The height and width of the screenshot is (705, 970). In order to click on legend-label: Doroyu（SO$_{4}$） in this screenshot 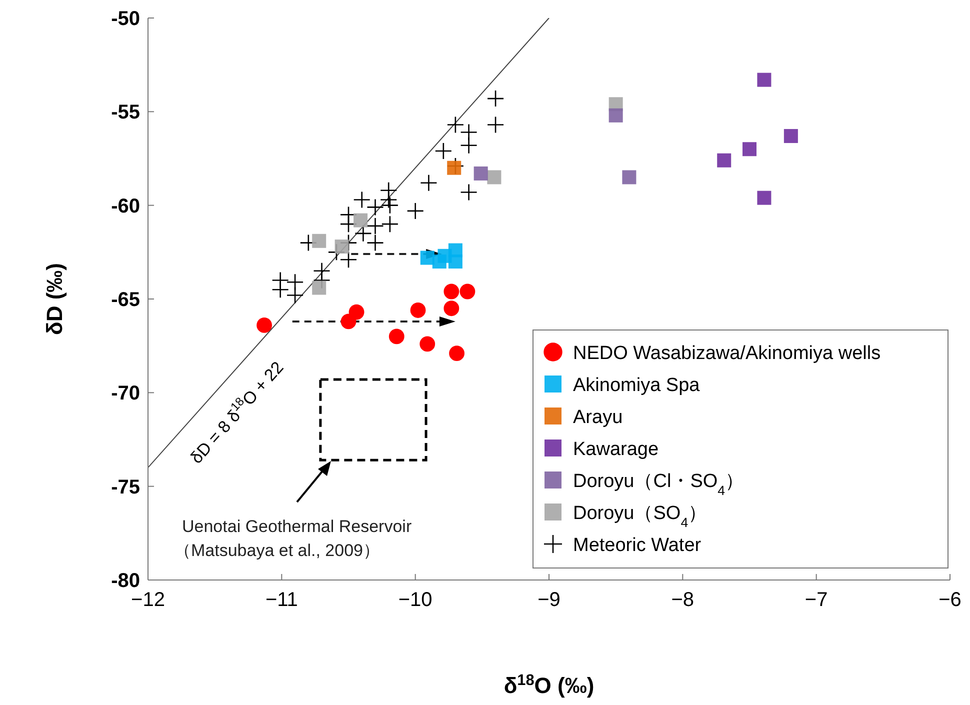, I will do `click(640, 516)`.